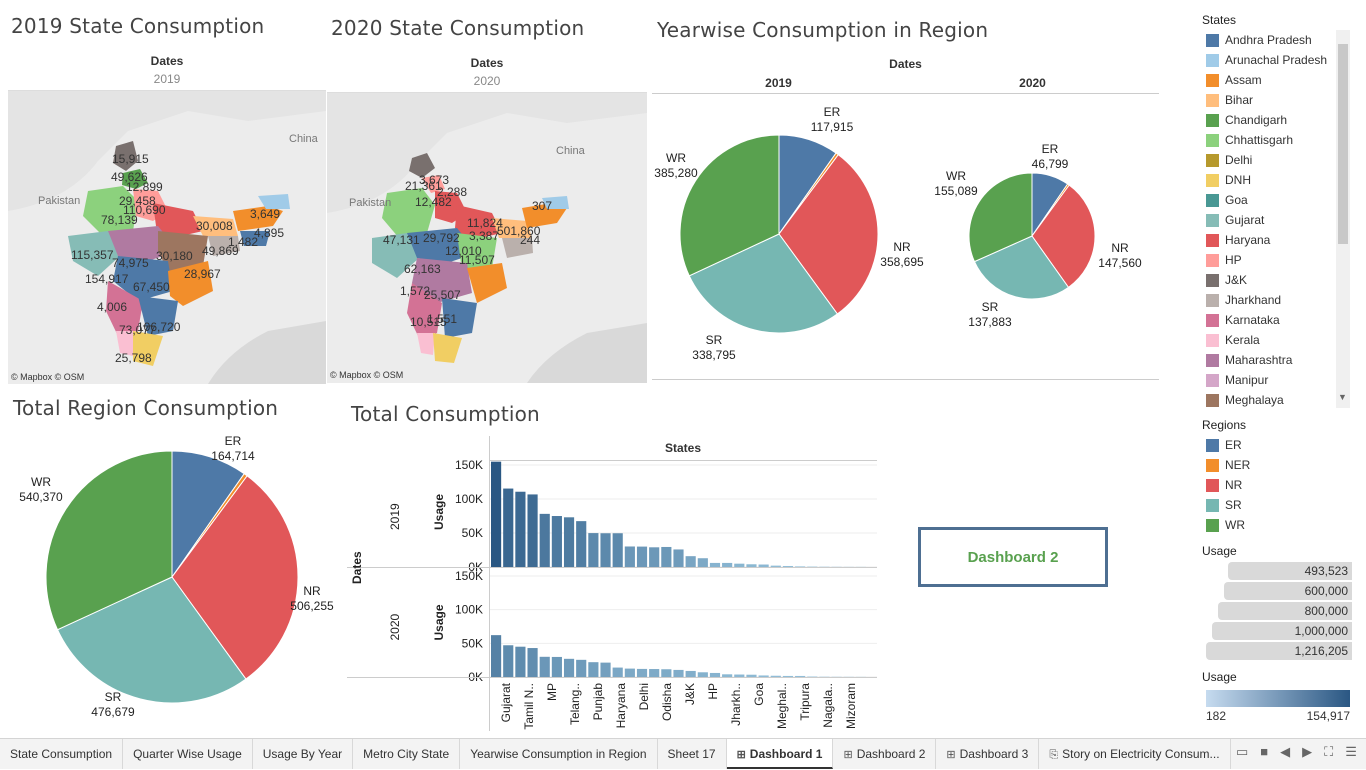 This screenshot has width=1366, height=770. What do you see at coordinates (1351, 752) in the screenshot?
I see `menu-icon: ☰` at bounding box center [1351, 752].